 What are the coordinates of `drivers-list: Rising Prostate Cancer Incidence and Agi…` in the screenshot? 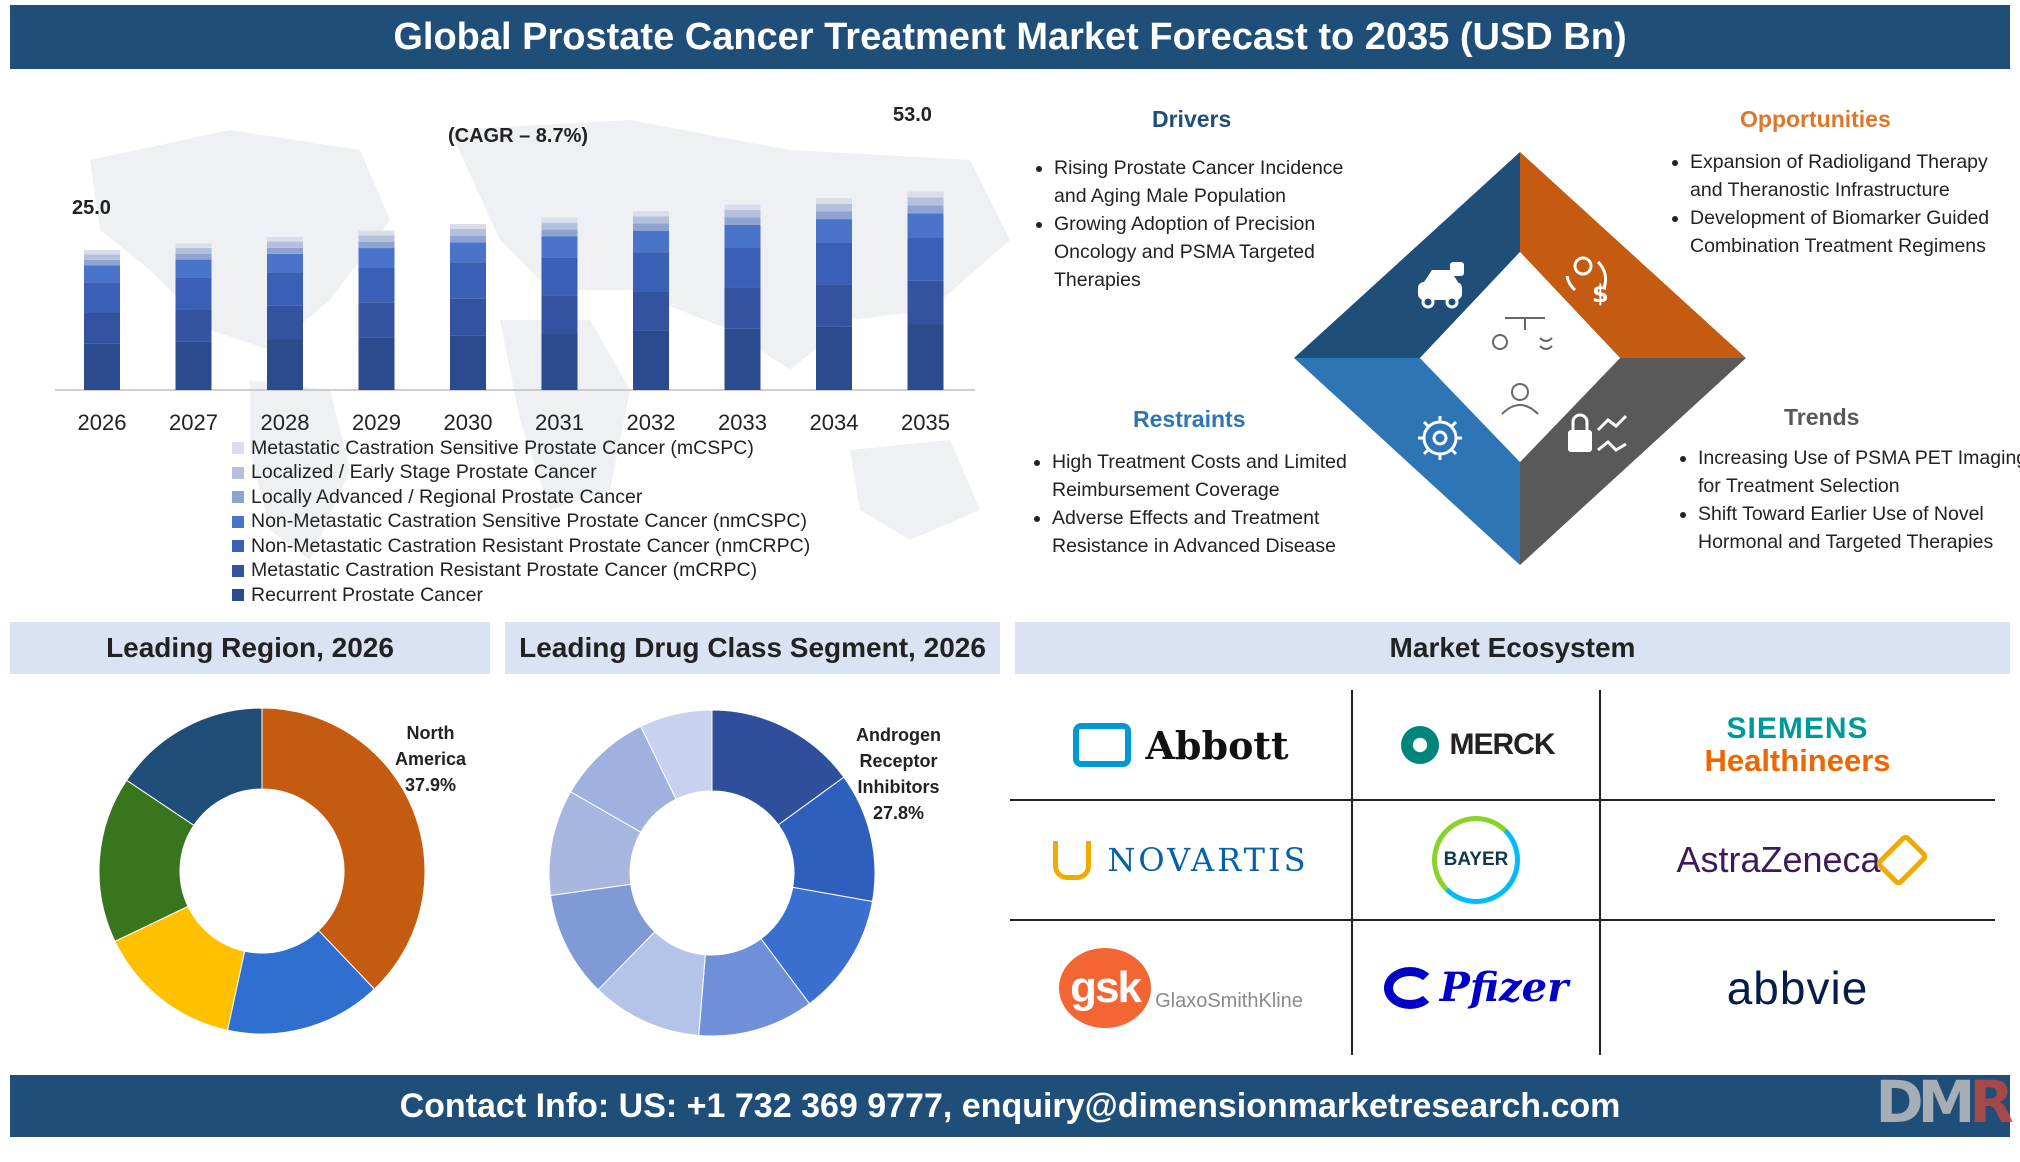 It's located at (1184, 224).